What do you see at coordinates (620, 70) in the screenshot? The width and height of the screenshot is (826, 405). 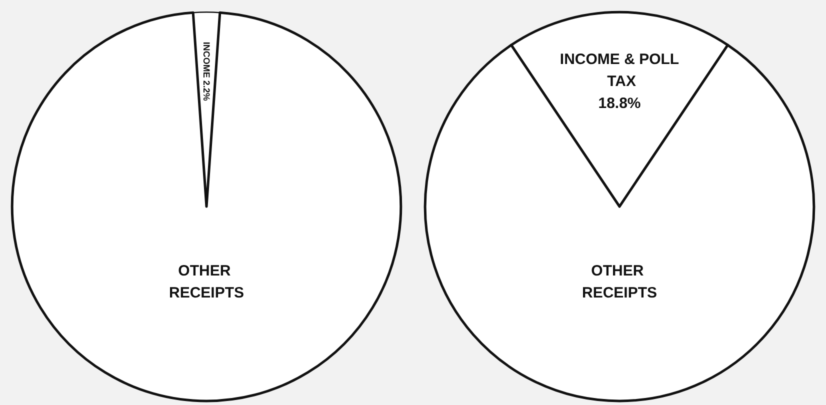 I see `slice-label: INCOME & POLL TAX` at bounding box center [620, 70].